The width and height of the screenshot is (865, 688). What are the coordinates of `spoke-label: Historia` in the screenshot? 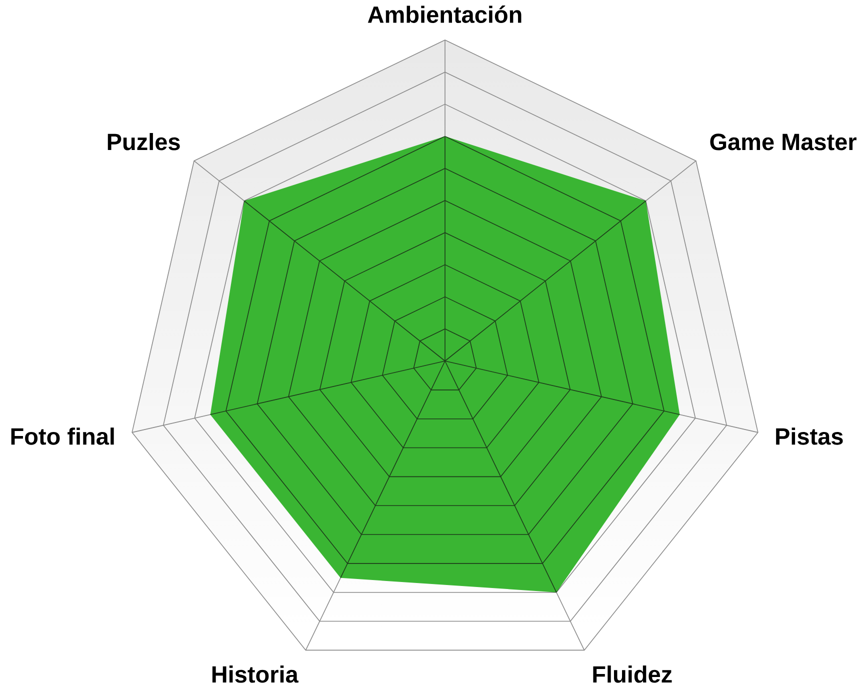 It's located at (255, 674).